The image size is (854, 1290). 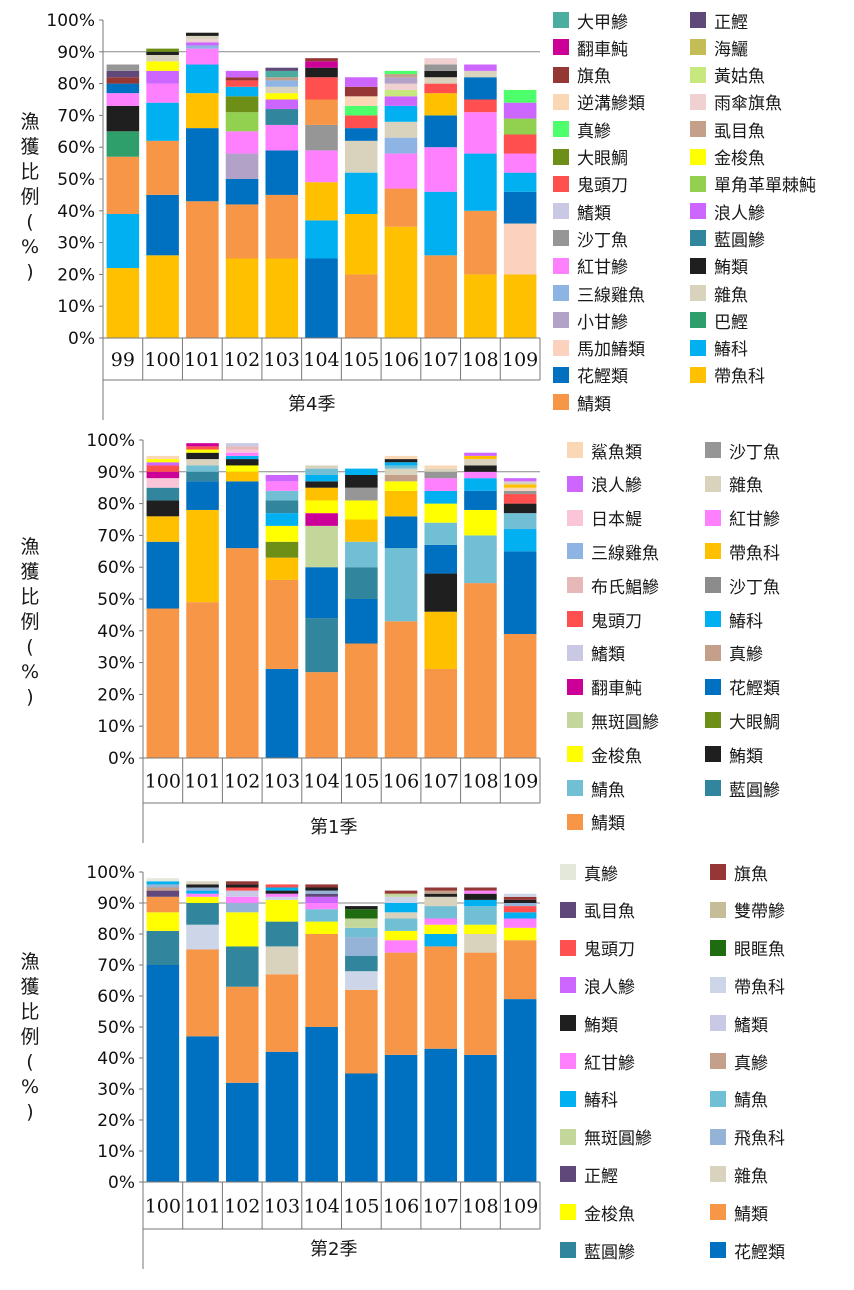 I want to click on legend-item: 無斑圓鰺, so click(x=613, y=721).